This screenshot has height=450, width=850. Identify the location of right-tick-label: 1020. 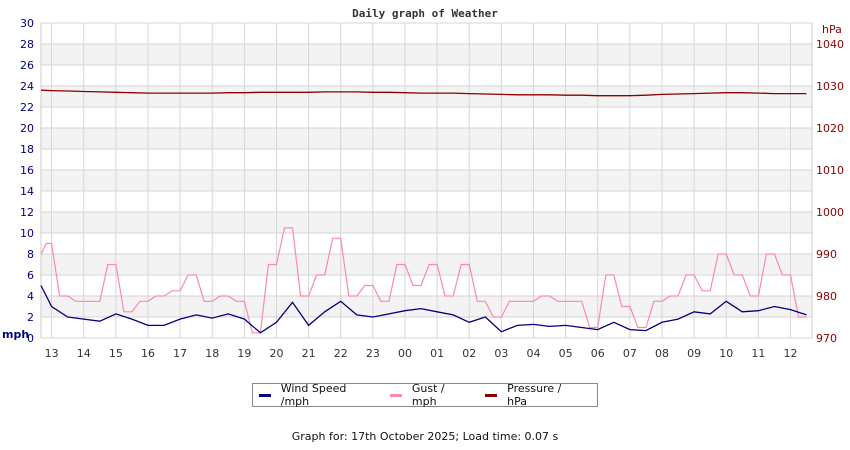
(830, 128).